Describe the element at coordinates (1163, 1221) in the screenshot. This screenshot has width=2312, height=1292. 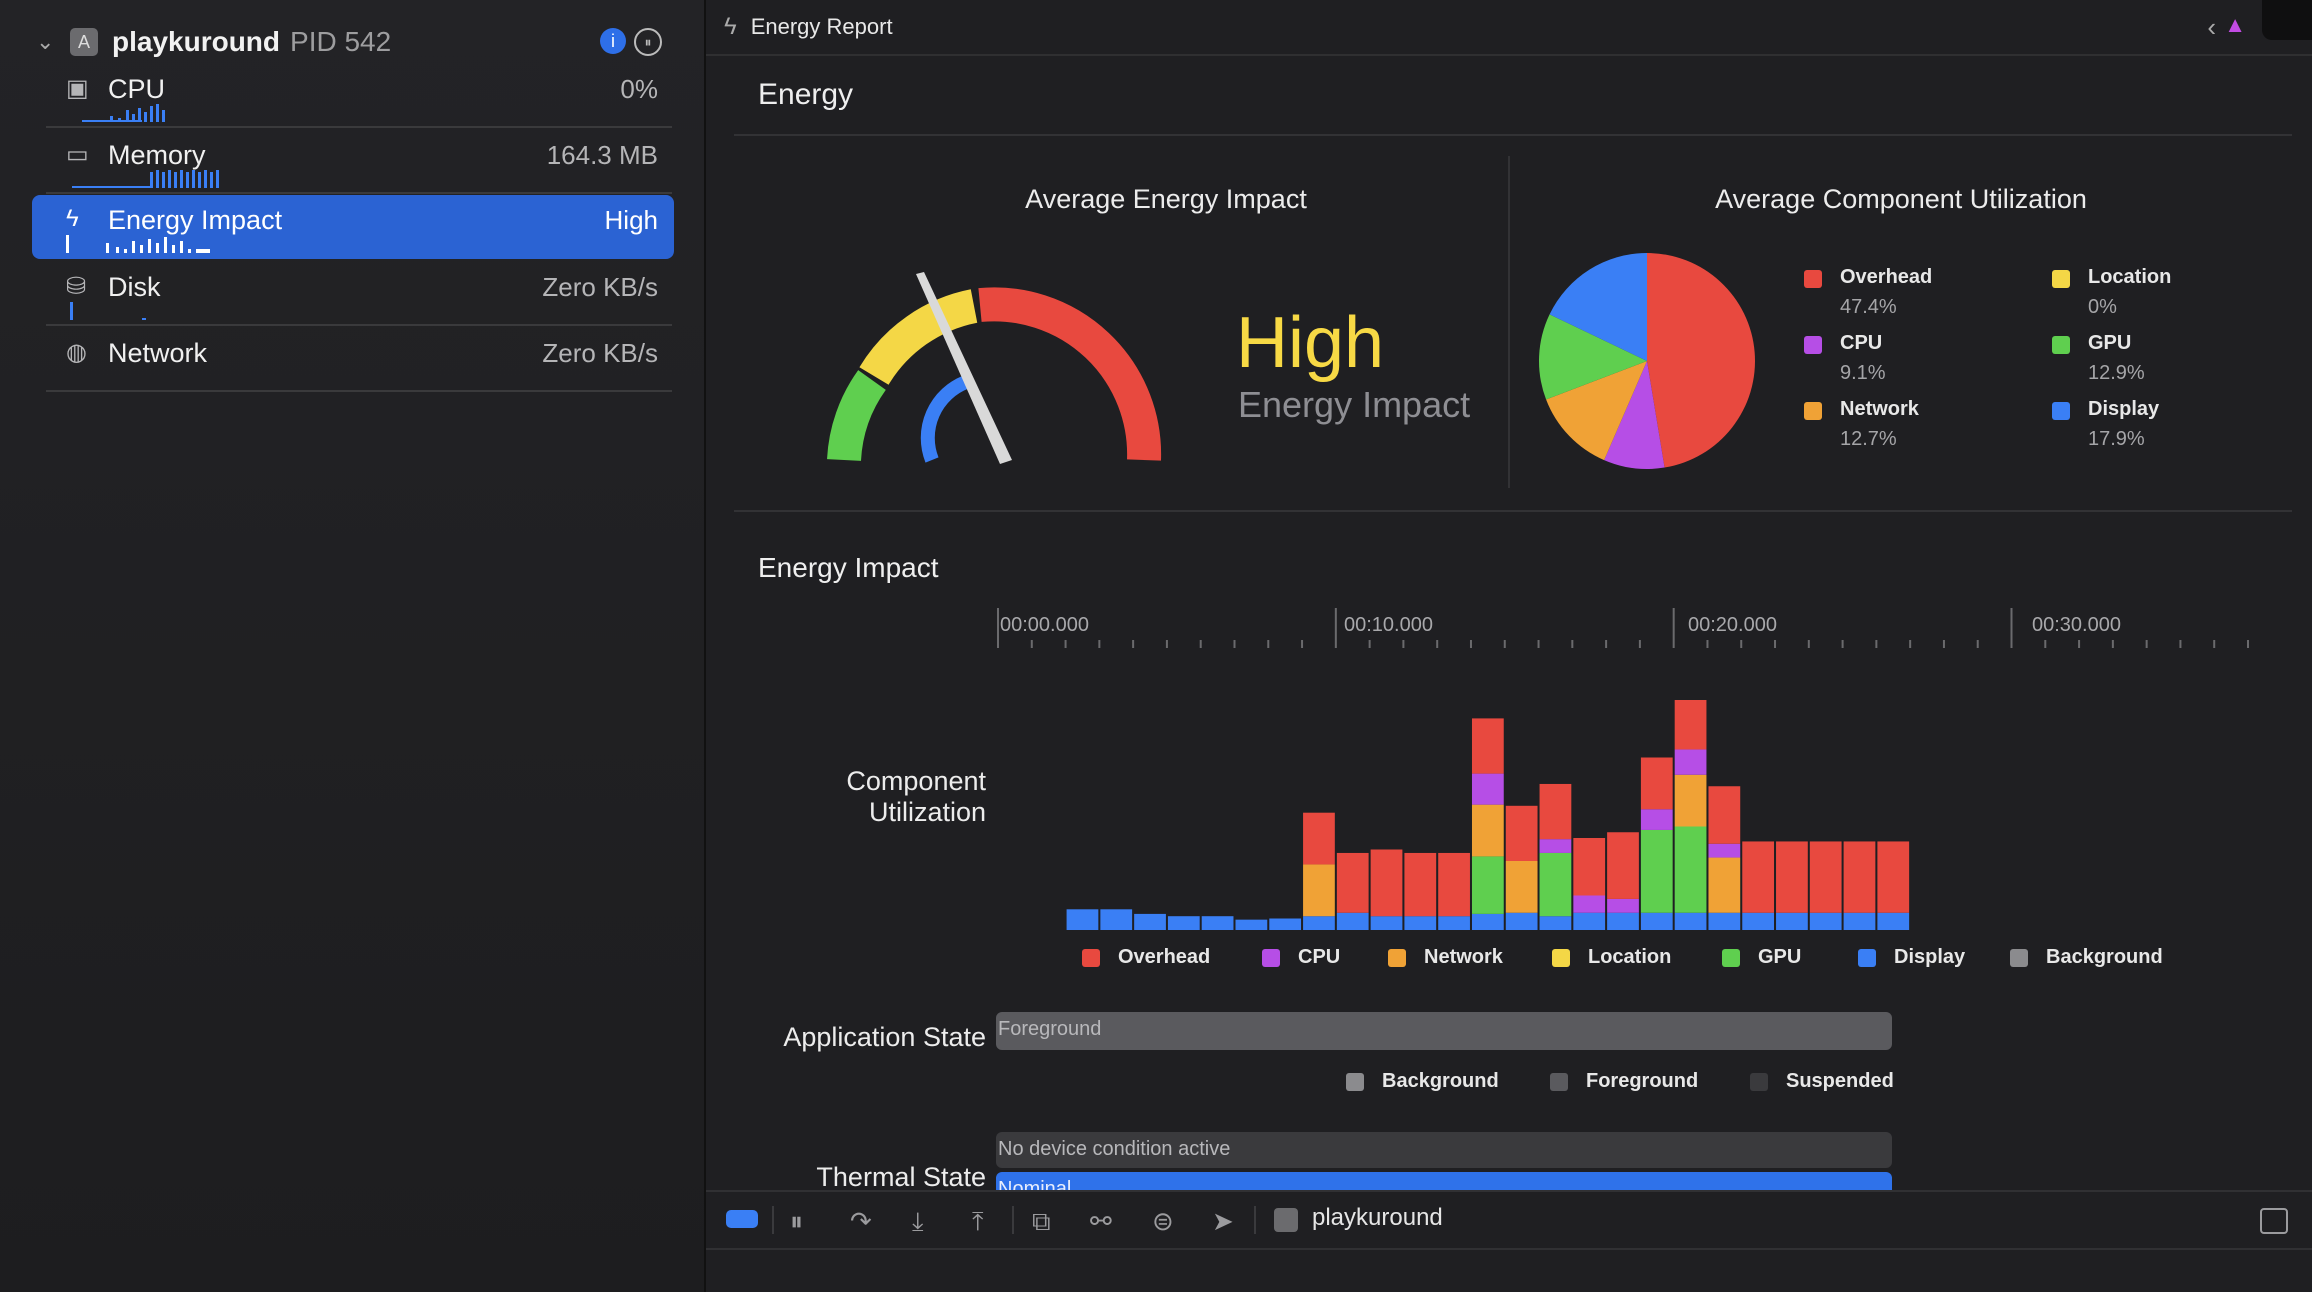
I see `environment-overrides-icon: ⊜` at that location.